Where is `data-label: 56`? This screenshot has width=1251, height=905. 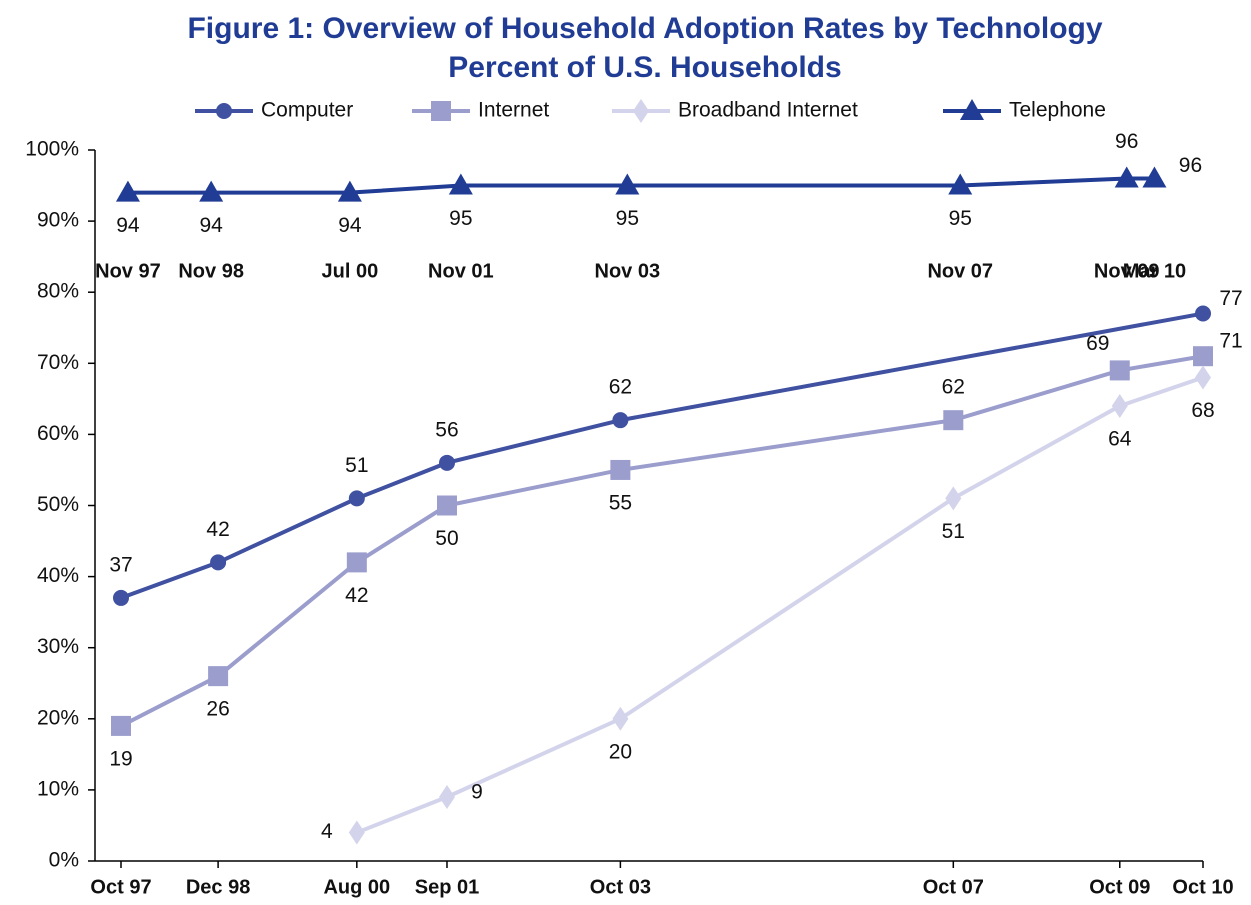
data-label: 56 is located at coordinates (446, 429).